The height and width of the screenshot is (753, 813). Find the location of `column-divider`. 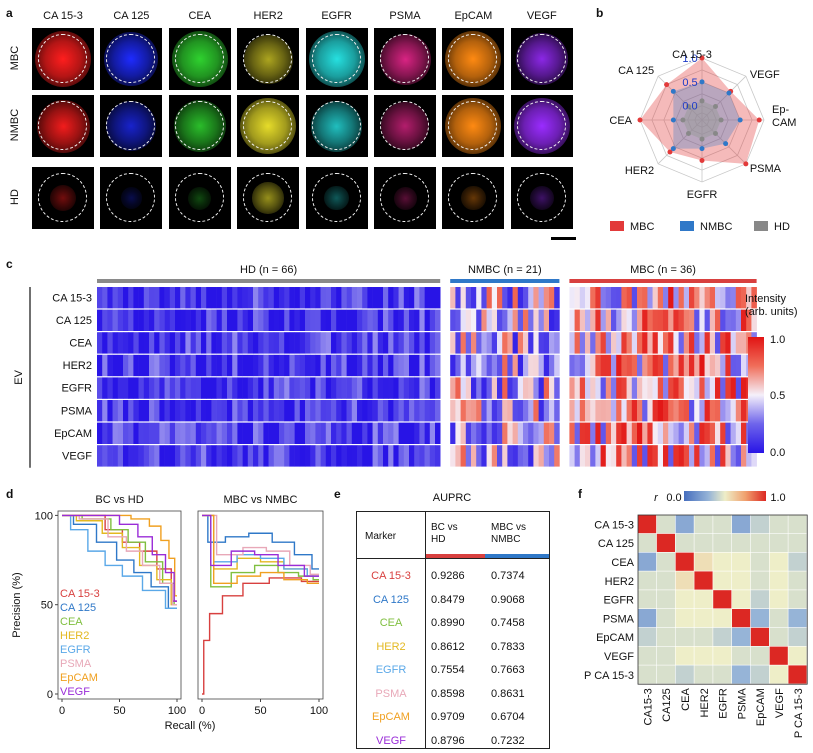

column-divider is located at coordinates (425, 630).